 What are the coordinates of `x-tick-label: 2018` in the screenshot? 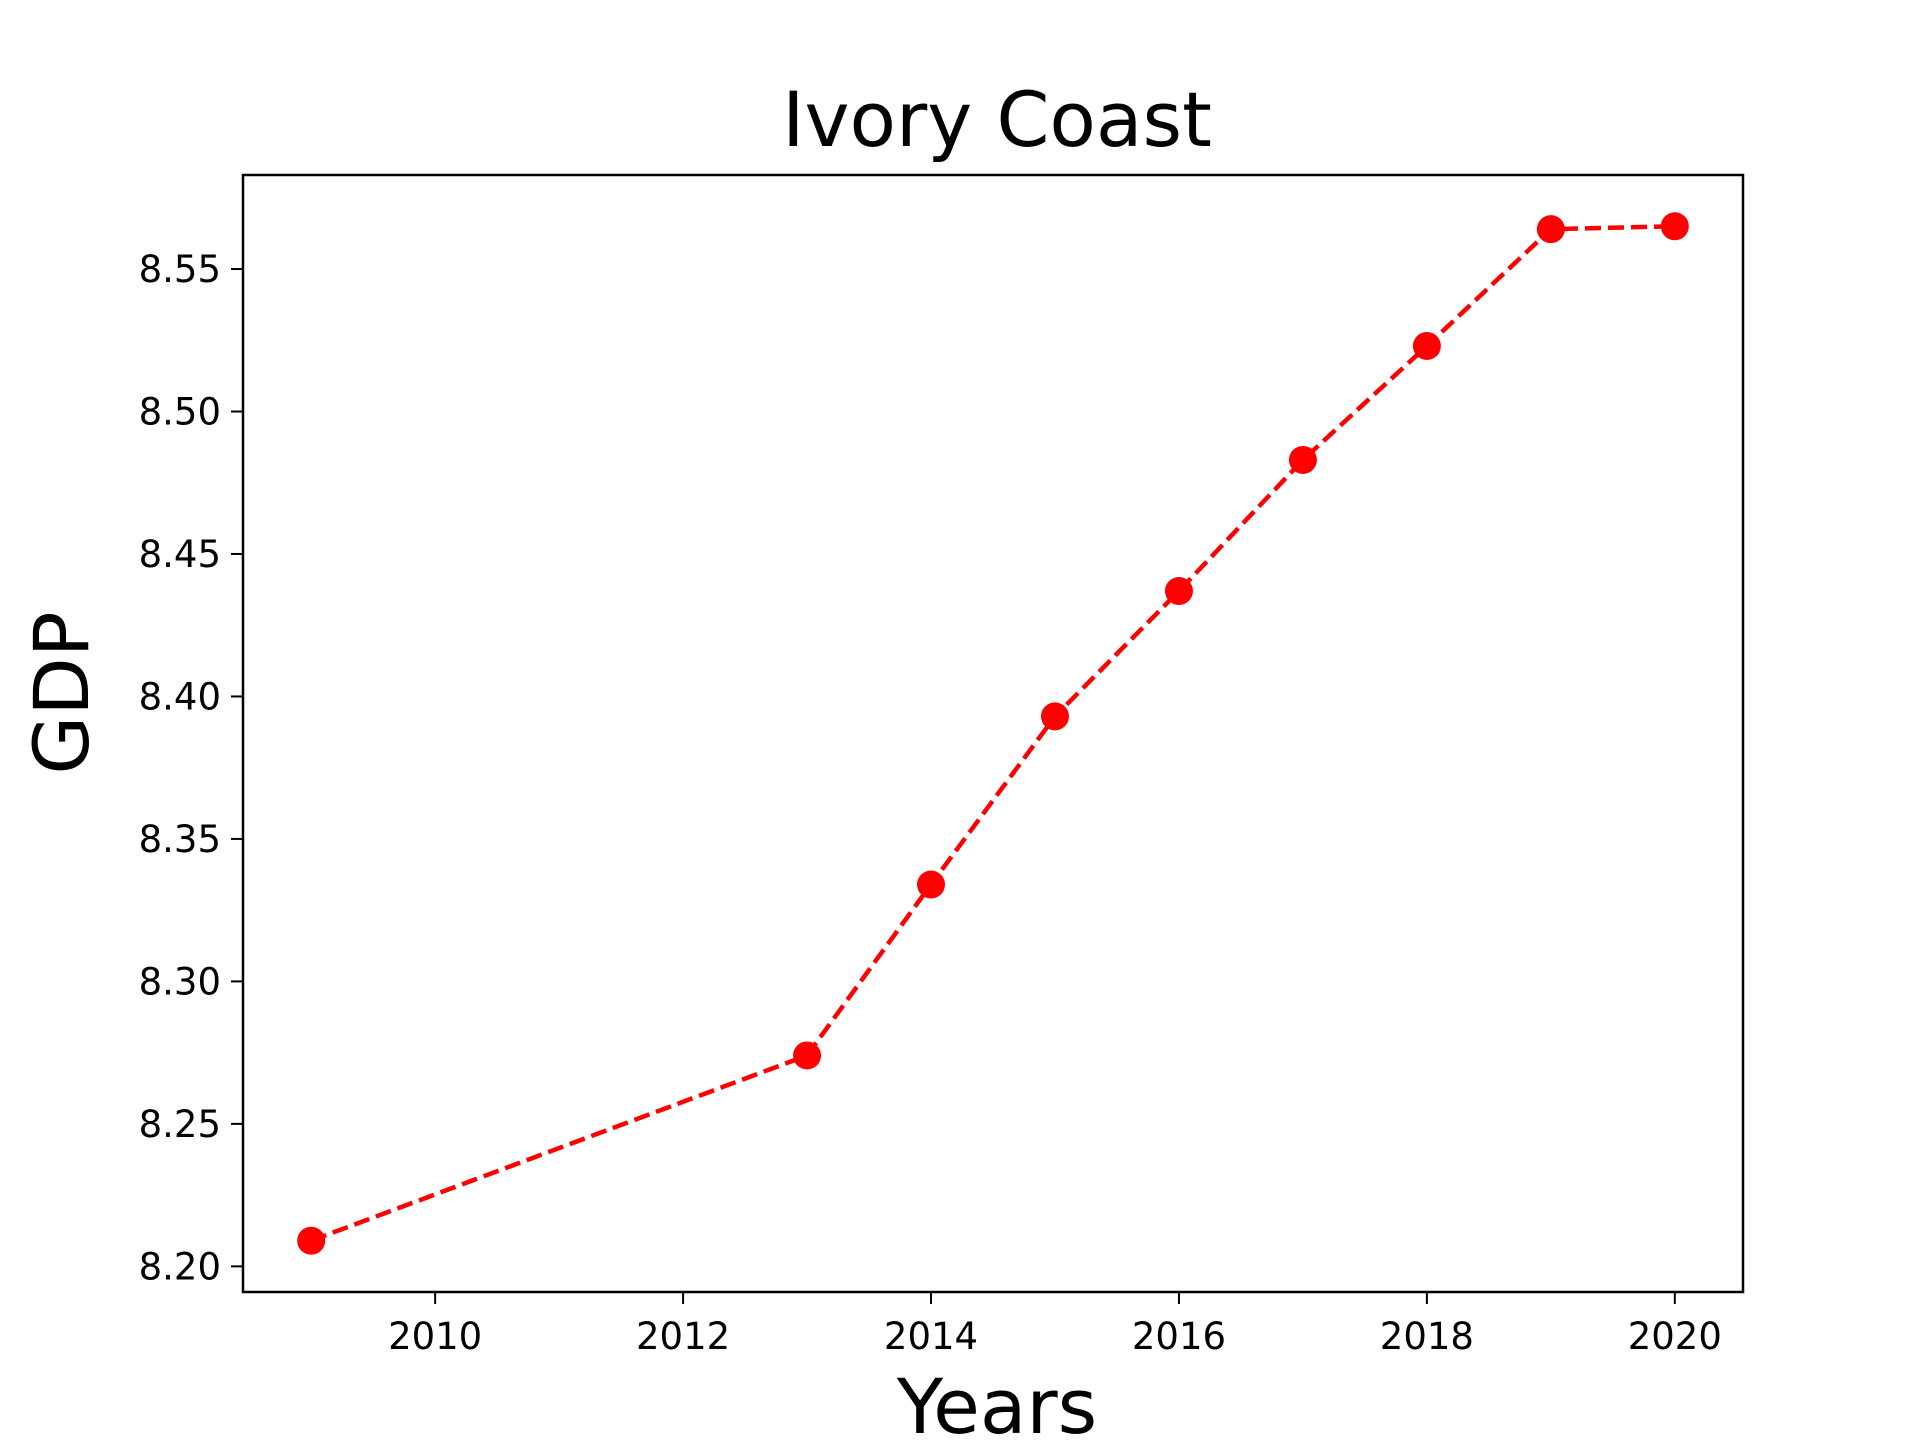 It's located at (1427, 1336).